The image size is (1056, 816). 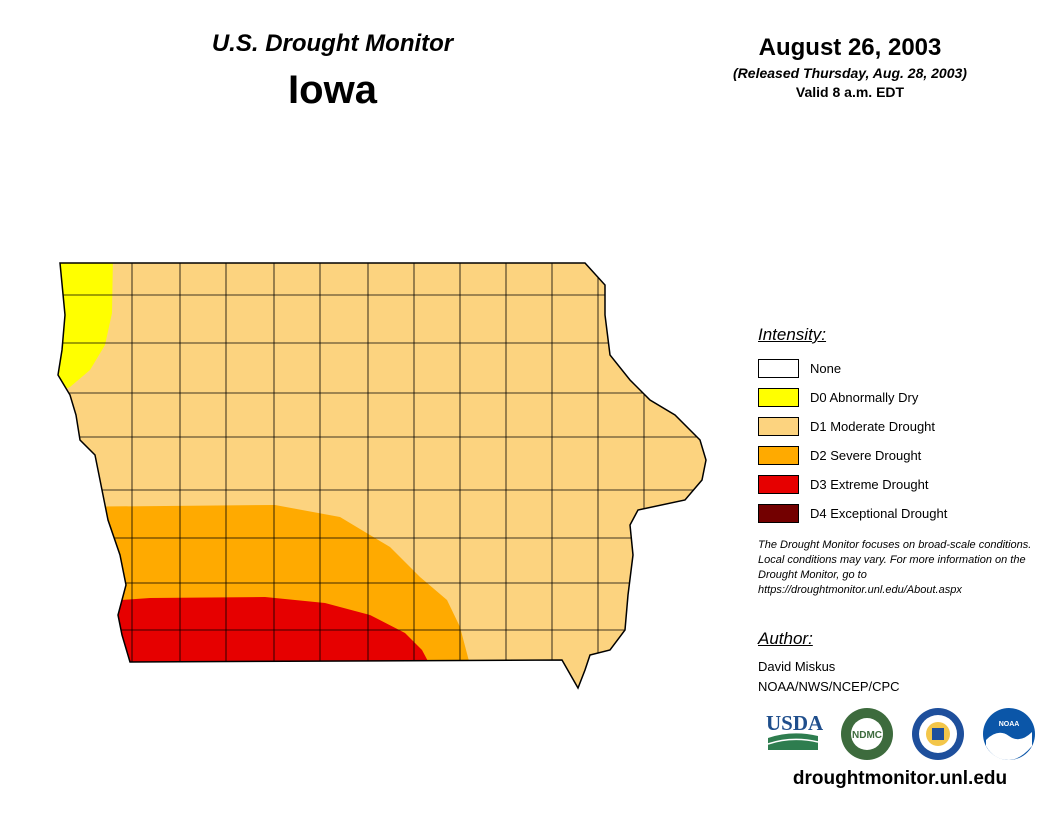 What do you see at coordinates (900, 778) in the screenshot?
I see `site-url: droughtmonitor.unl.edu` at bounding box center [900, 778].